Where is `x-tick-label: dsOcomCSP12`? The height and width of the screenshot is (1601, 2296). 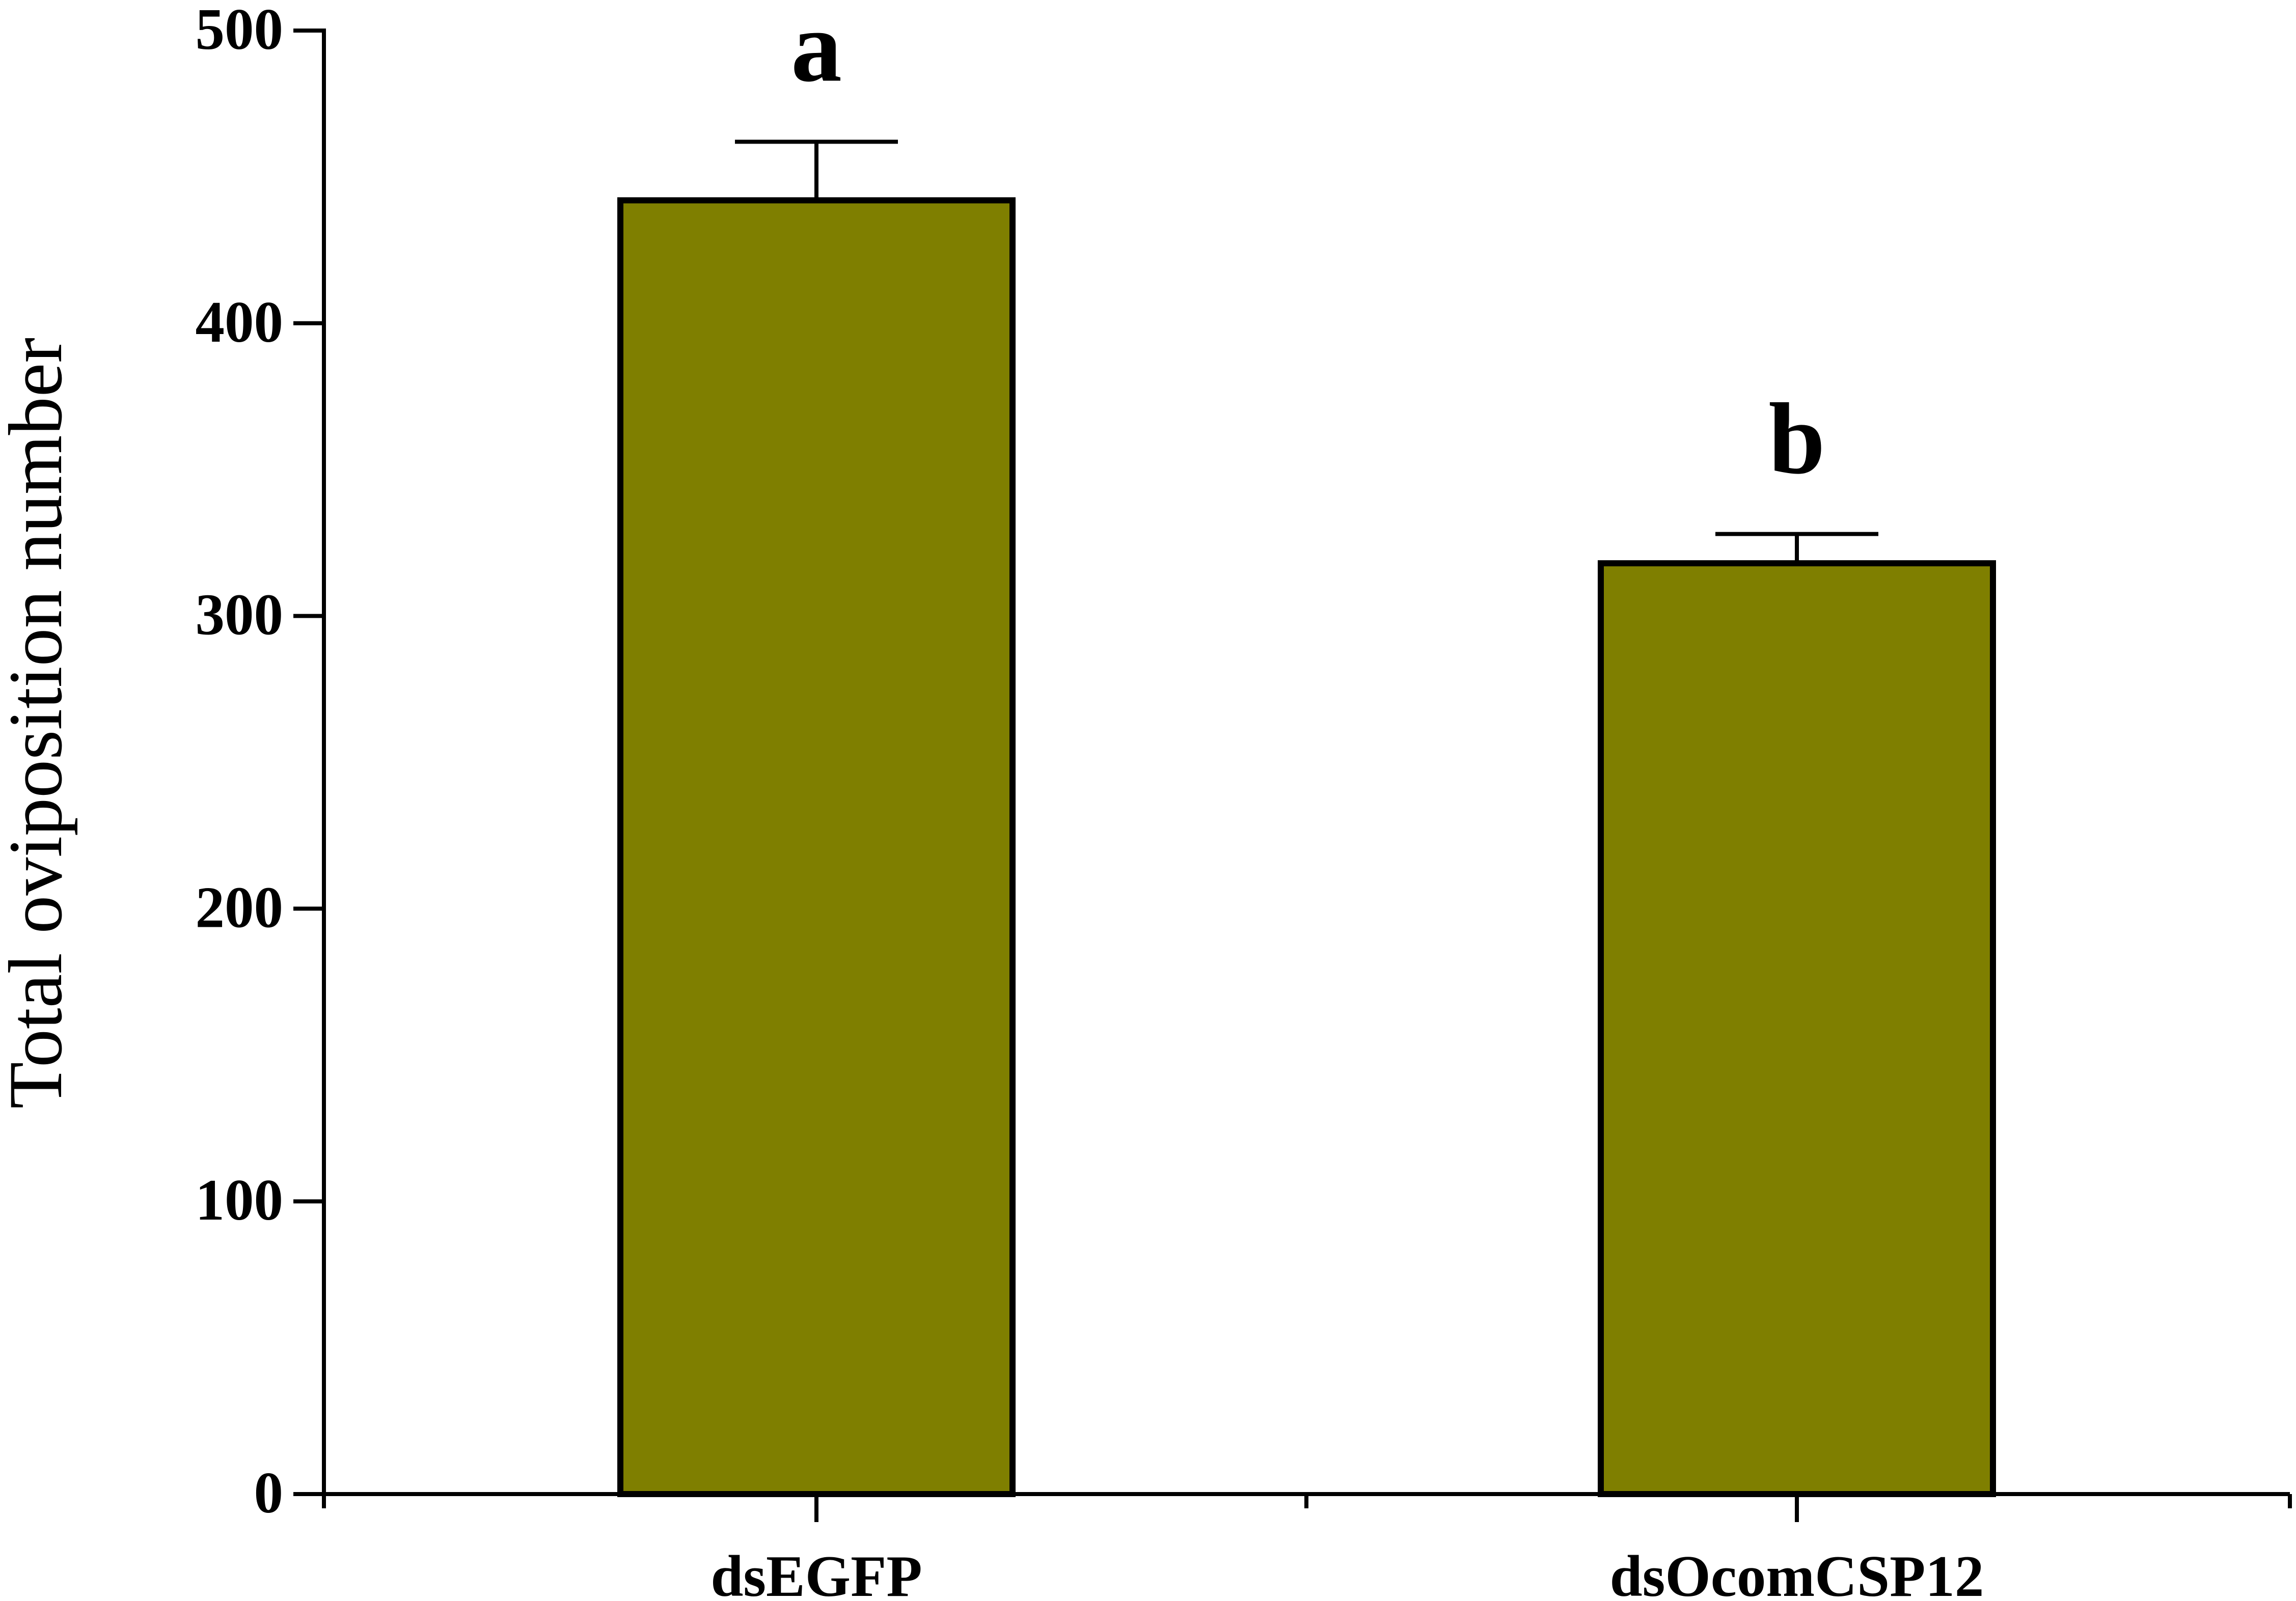
x-tick-label: dsOcomCSP12 is located at coordinates (1797, 1572).